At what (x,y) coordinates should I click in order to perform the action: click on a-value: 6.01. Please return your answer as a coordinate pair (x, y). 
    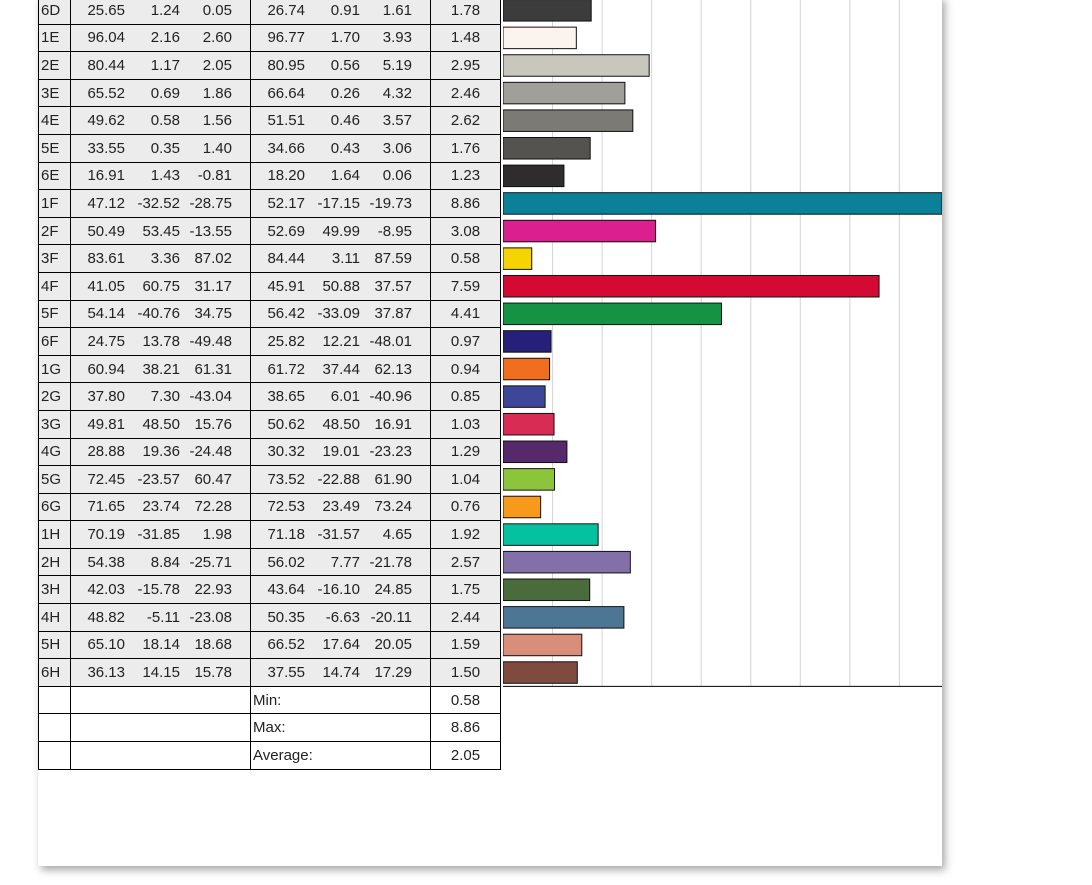
    Looking at the image, I should click on (345, 397).